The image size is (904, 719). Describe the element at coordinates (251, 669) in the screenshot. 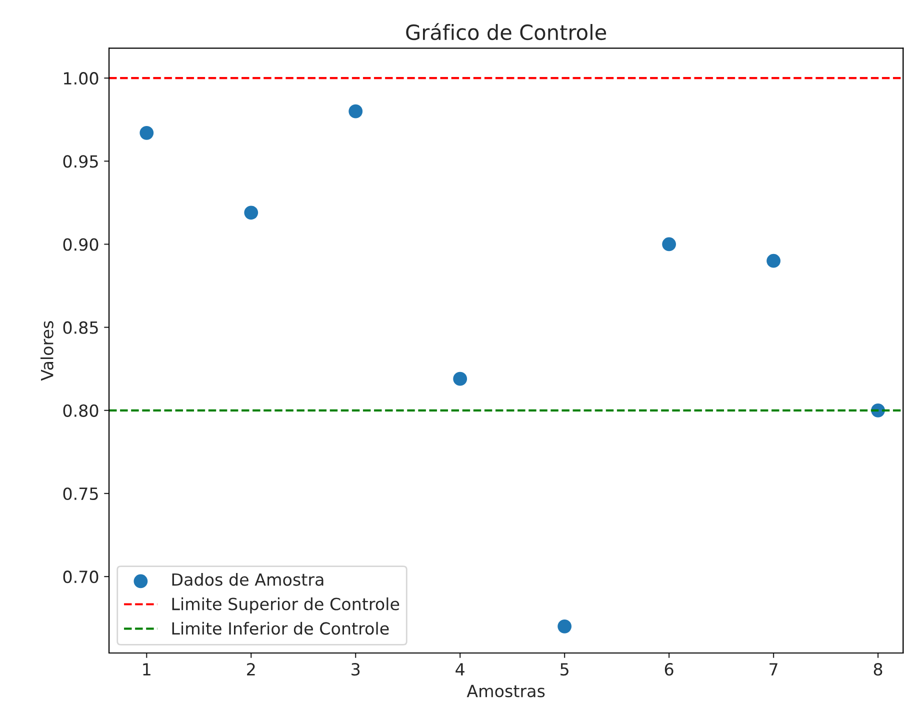

I see `x-tick-label: 2` at that location.